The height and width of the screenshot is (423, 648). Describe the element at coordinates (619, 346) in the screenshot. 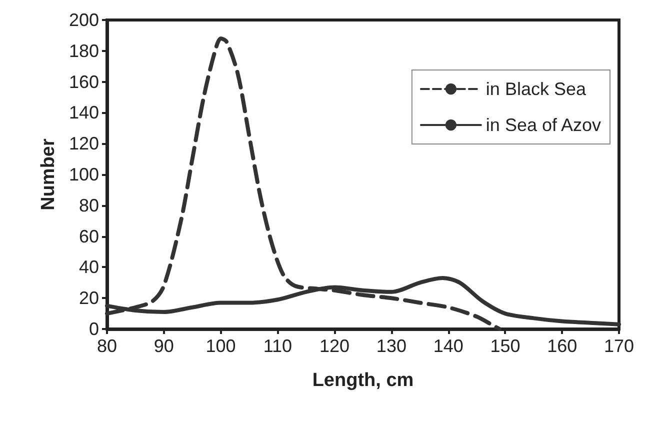

I see `x-tick-label: 170` at that location.